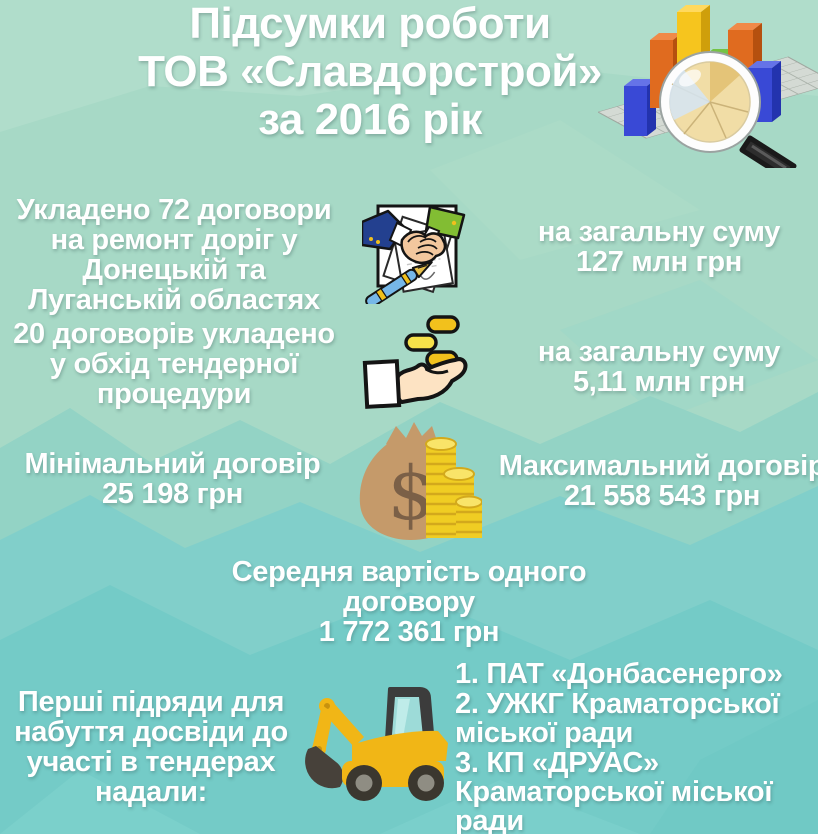 Image resolution: width=818 pixels, height=834 pixels. What do you see at coordinates (172, 479) in the screenshot?
I see `stat-3-label: Мінімальний договір 25 198 грн` at bounding box center [172, 479].